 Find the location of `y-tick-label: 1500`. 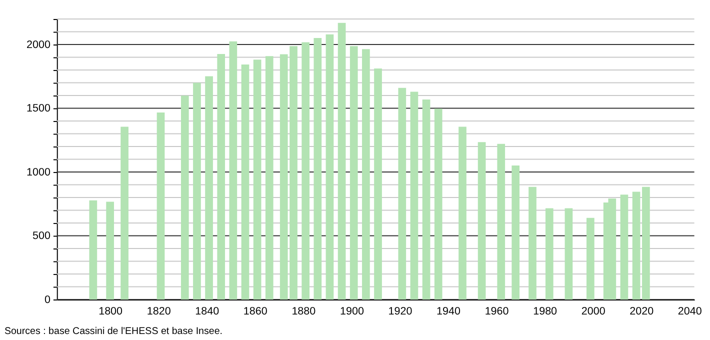

y-tick-label: 1500 is located at coordinates (38, 108).